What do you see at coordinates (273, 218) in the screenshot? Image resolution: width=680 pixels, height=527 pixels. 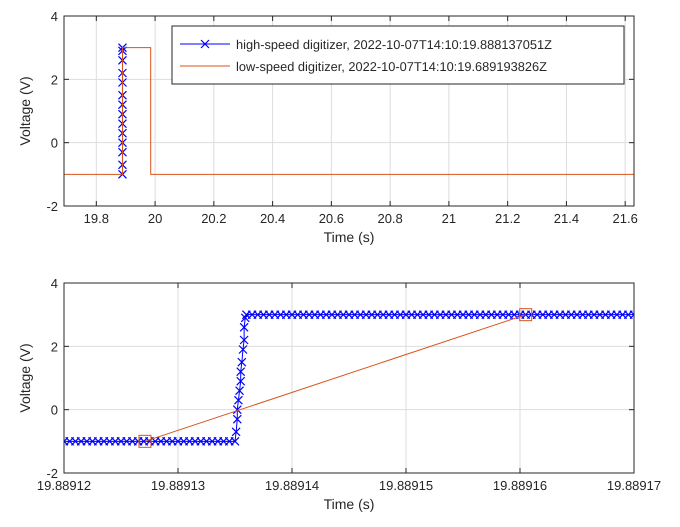 I see `x-tick-label: 20.4` at bounding box center [273, 218].